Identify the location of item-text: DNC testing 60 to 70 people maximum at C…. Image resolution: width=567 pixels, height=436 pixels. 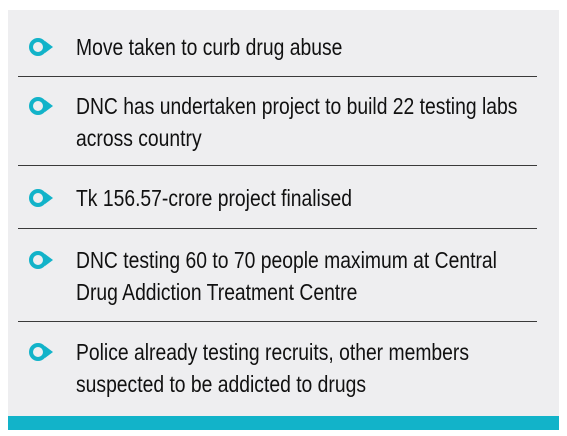
(286, 276).